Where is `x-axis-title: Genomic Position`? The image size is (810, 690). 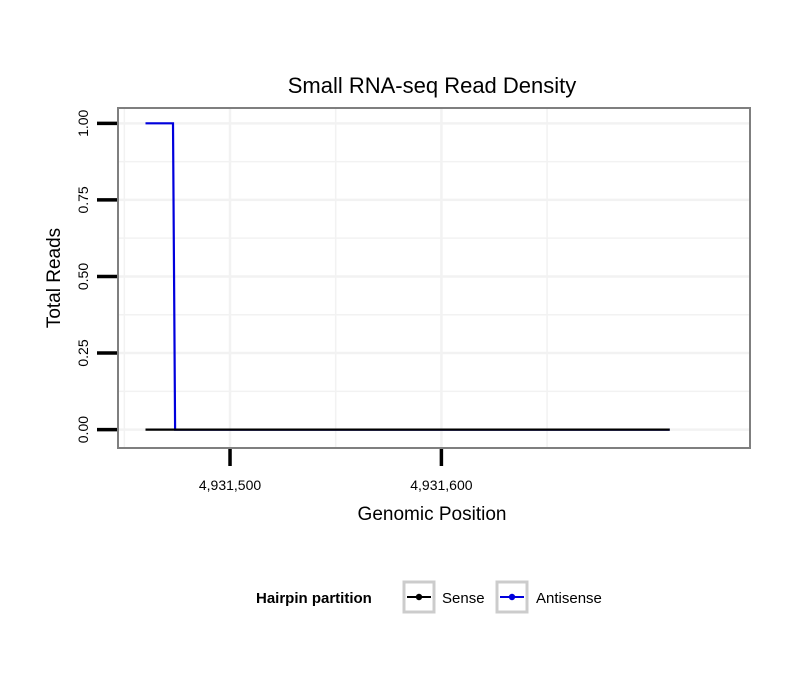
x-axis-title: Genomic Position is located at coordinates (432, 514).